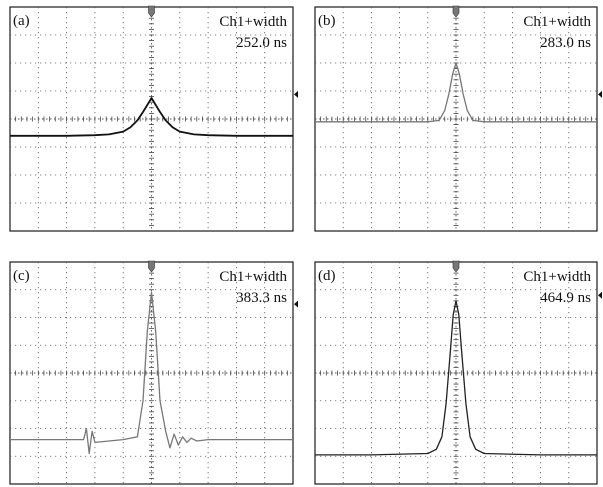 Image resolution: width=603 pixels, height=487 pixels. What do you see at coordinates (327, 21) in the screenshot?
I see `panel-label: (b)` at bounding box center [327, 21].